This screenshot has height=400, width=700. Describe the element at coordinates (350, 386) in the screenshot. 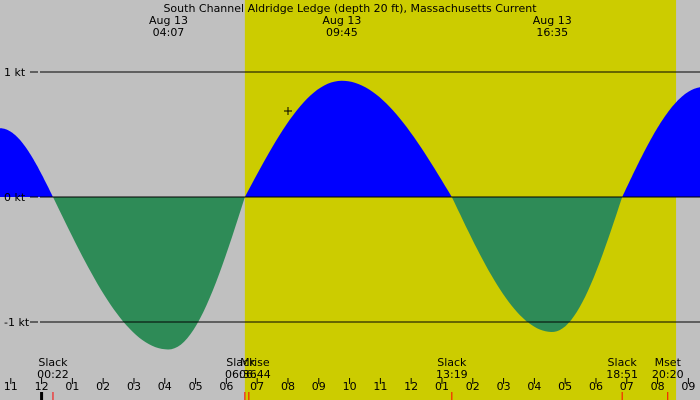

I see `x-tick-label: 10` at that location.